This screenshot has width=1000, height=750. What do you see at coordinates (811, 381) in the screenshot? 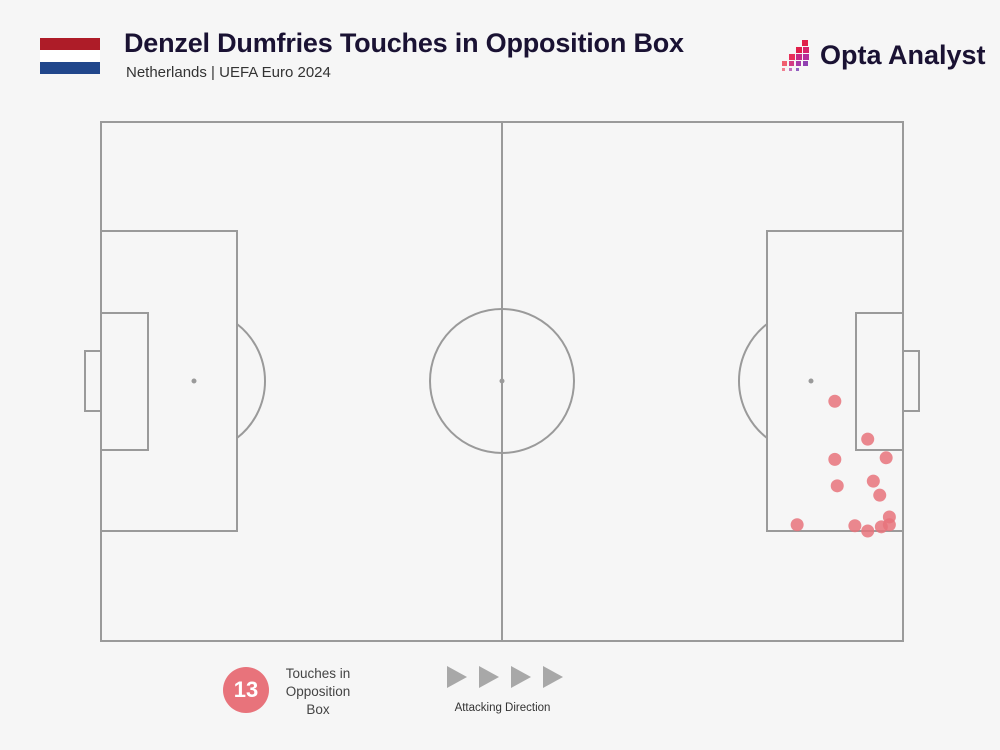
I see `right-penalty-spot` at bounding box center [811, 381].